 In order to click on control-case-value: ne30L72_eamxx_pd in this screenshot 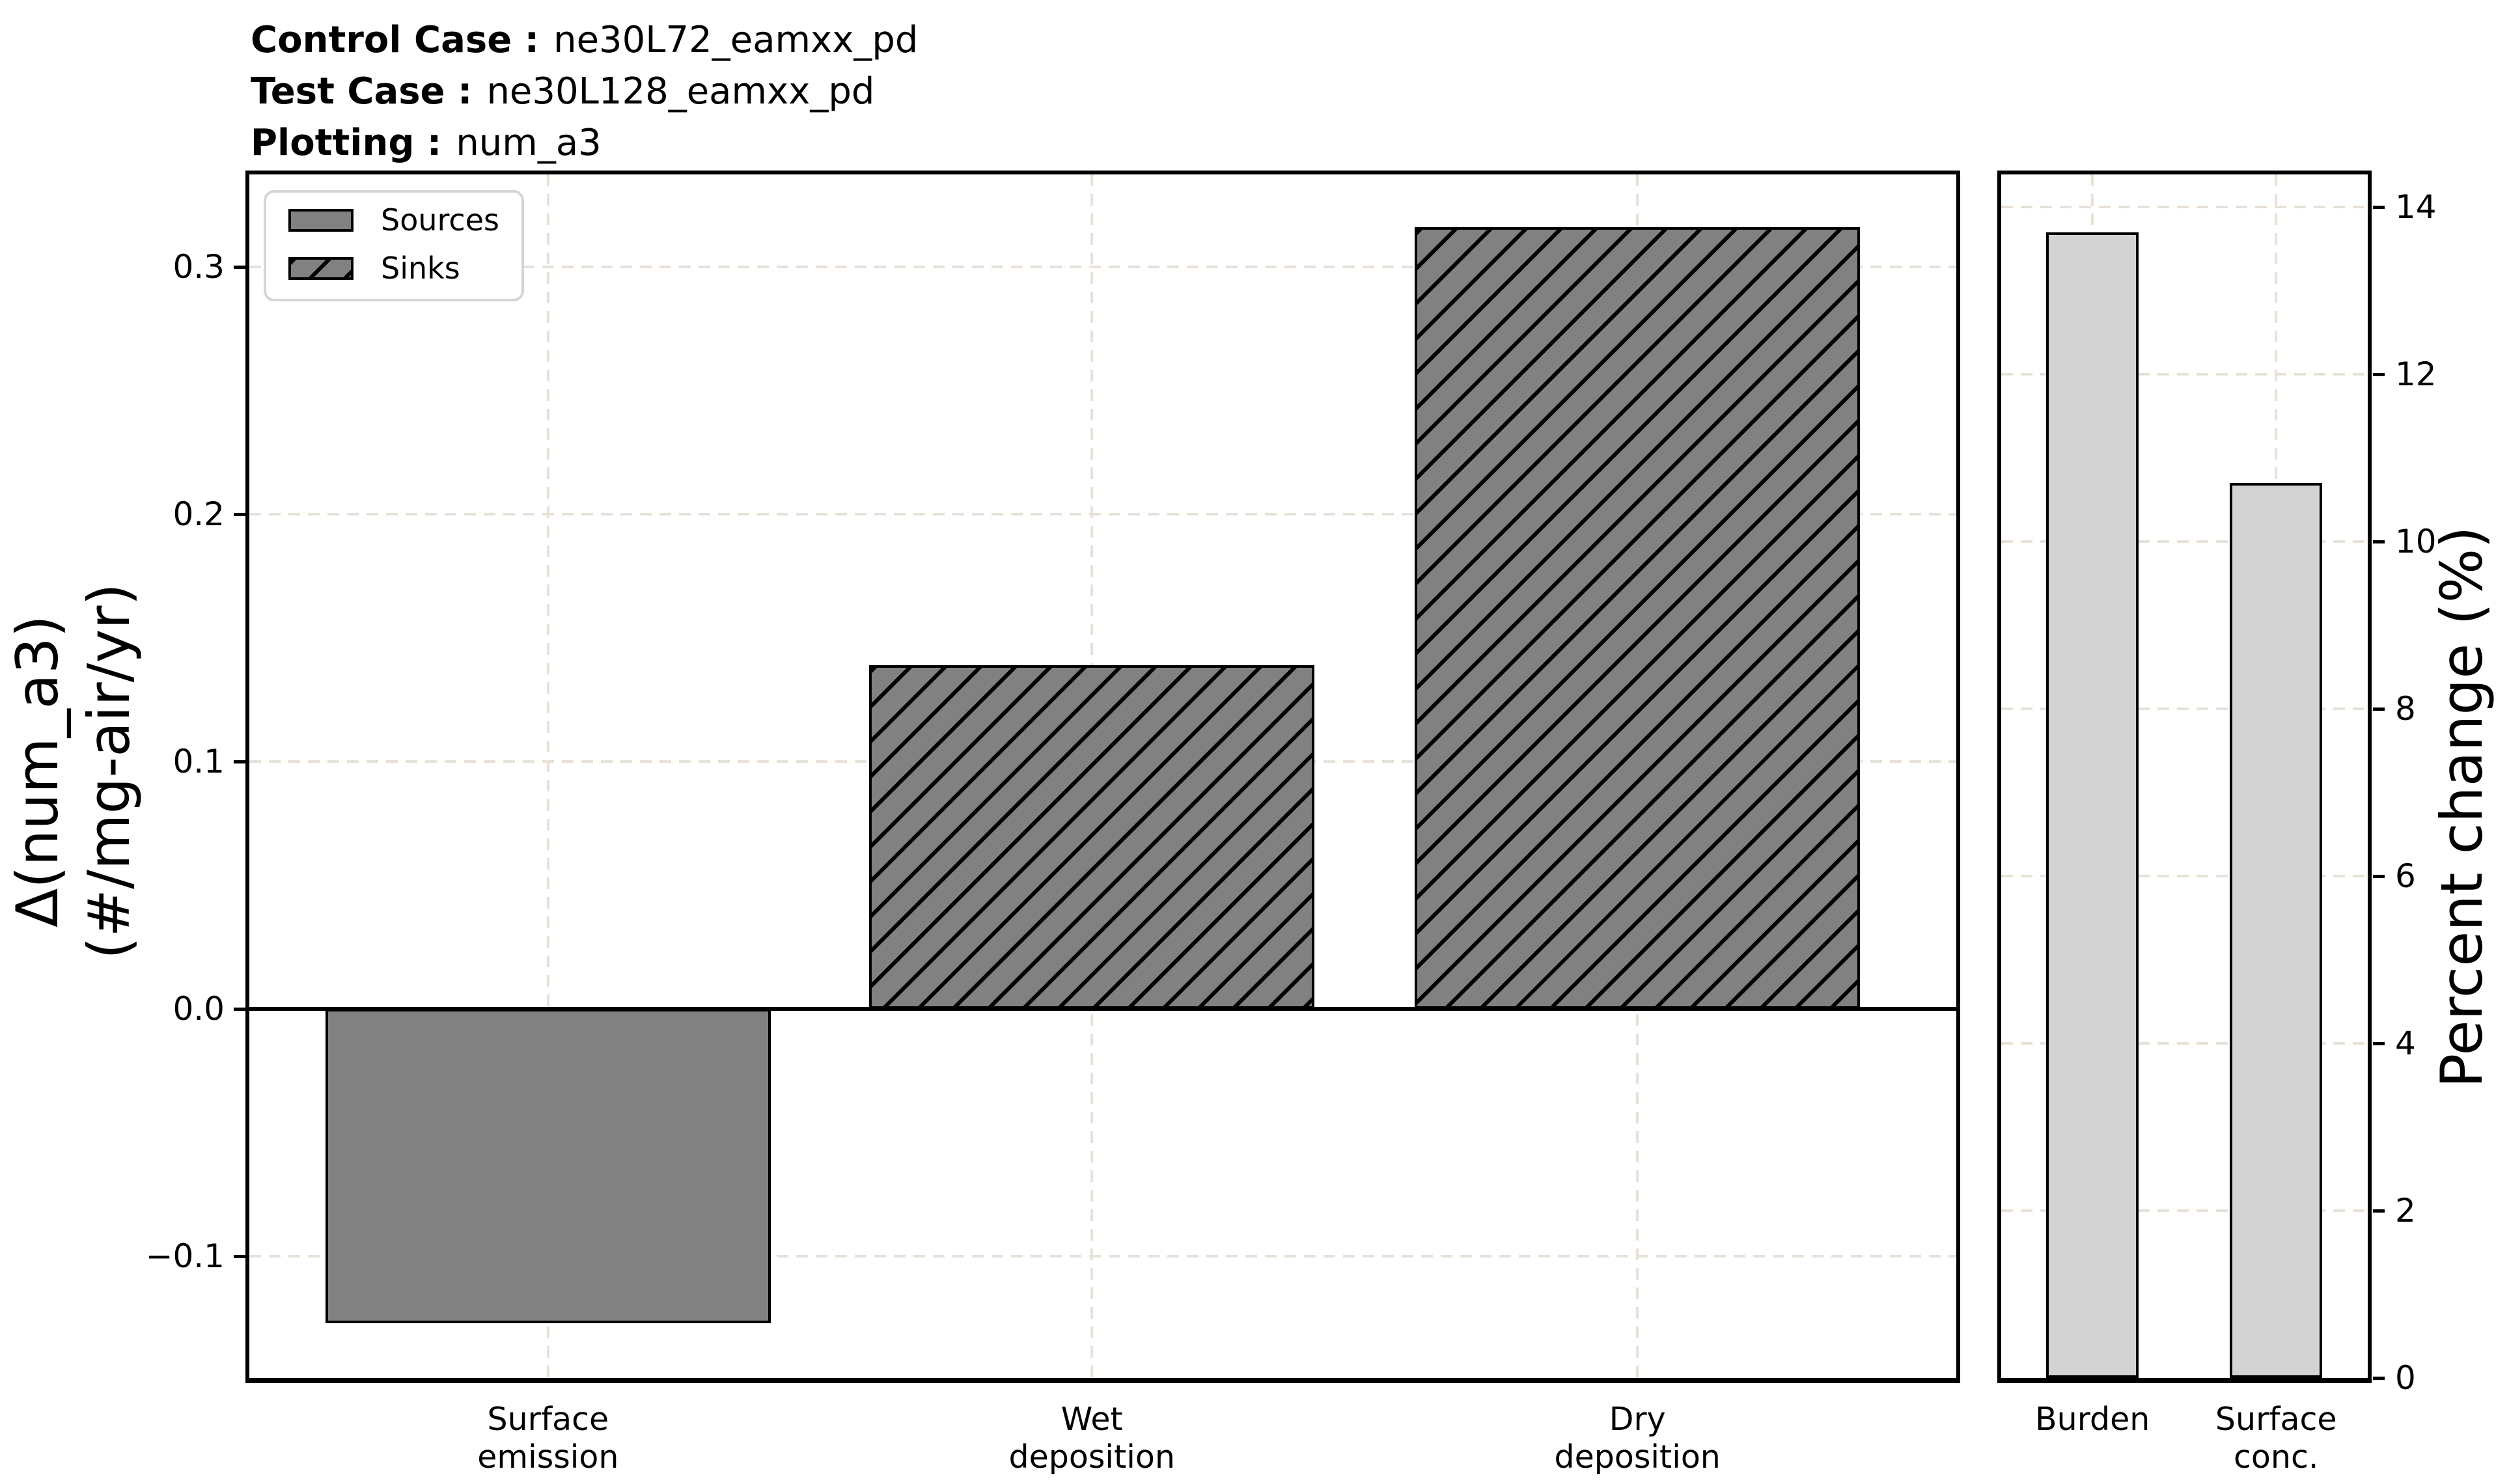, I will do `click(736, 40)`.